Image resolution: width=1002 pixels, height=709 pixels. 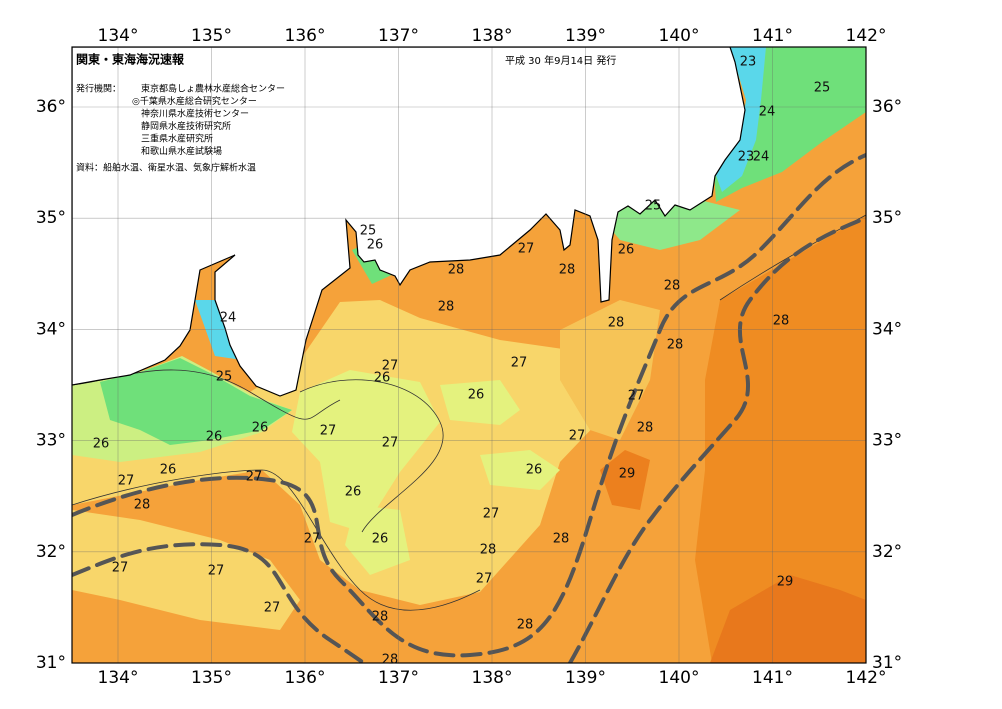 I want to click on agency: 静岡県水産技術研究所, so click(x=186, y=126).